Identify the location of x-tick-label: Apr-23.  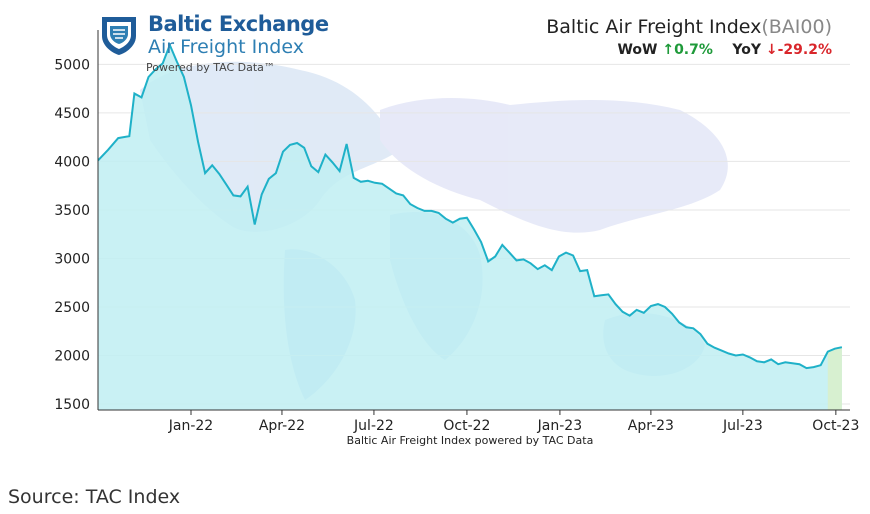
(651, 426).